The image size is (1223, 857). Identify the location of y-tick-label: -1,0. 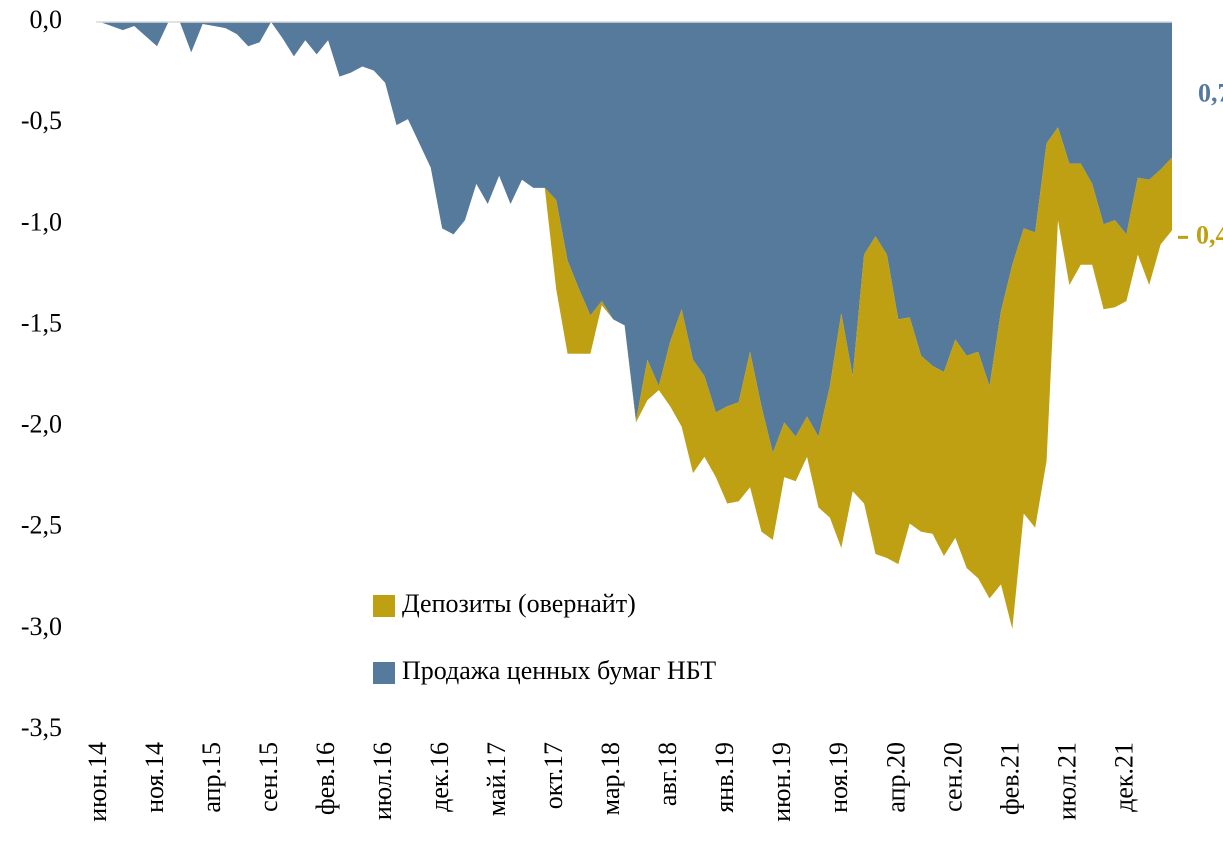
(41, 221).